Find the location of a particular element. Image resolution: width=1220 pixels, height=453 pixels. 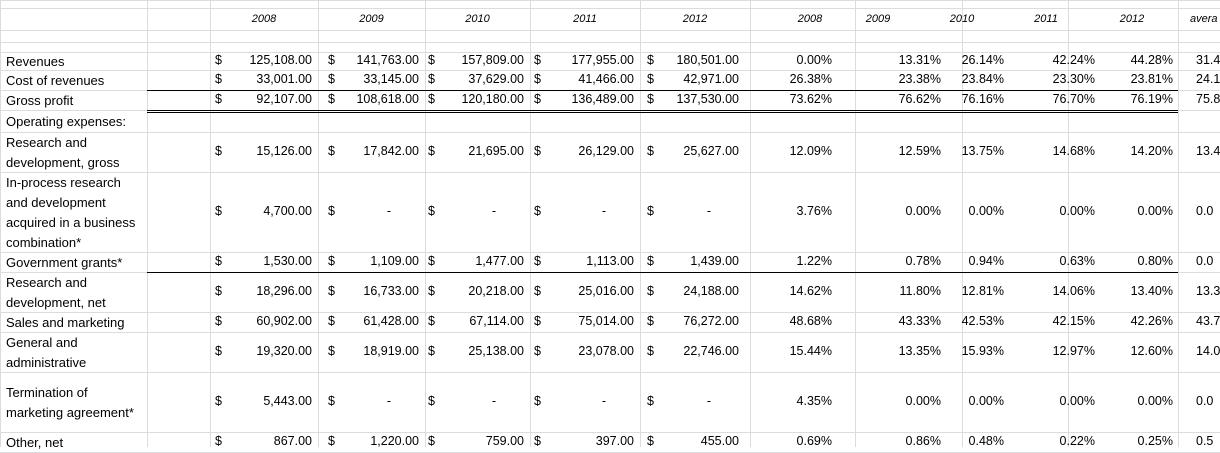

percent-cell: 12.81% is located at coordinates (982, 291).